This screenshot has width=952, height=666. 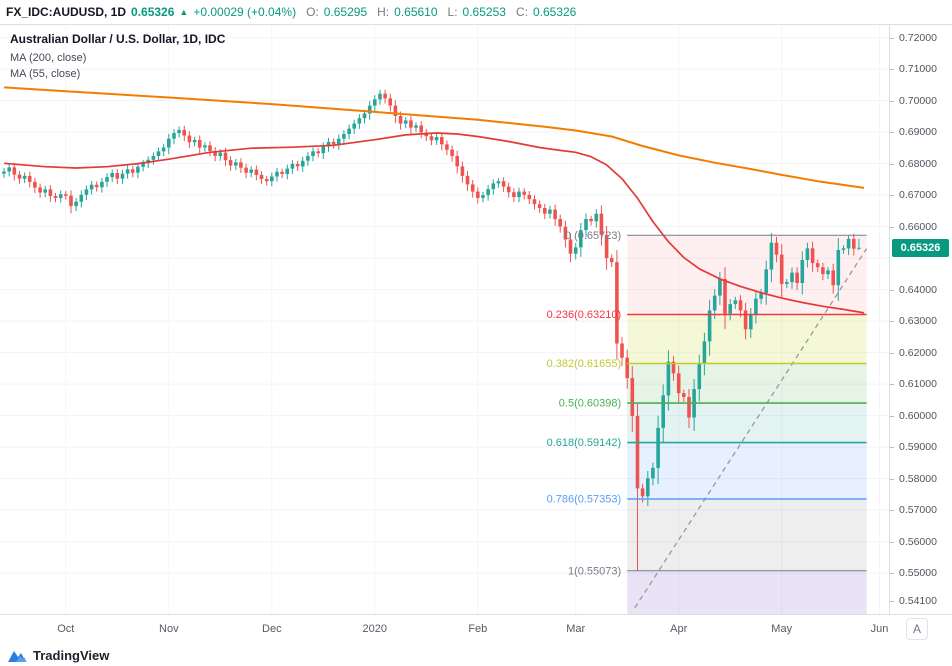 I want to click on open-value: 0.65295, so click(x=345, y=12).